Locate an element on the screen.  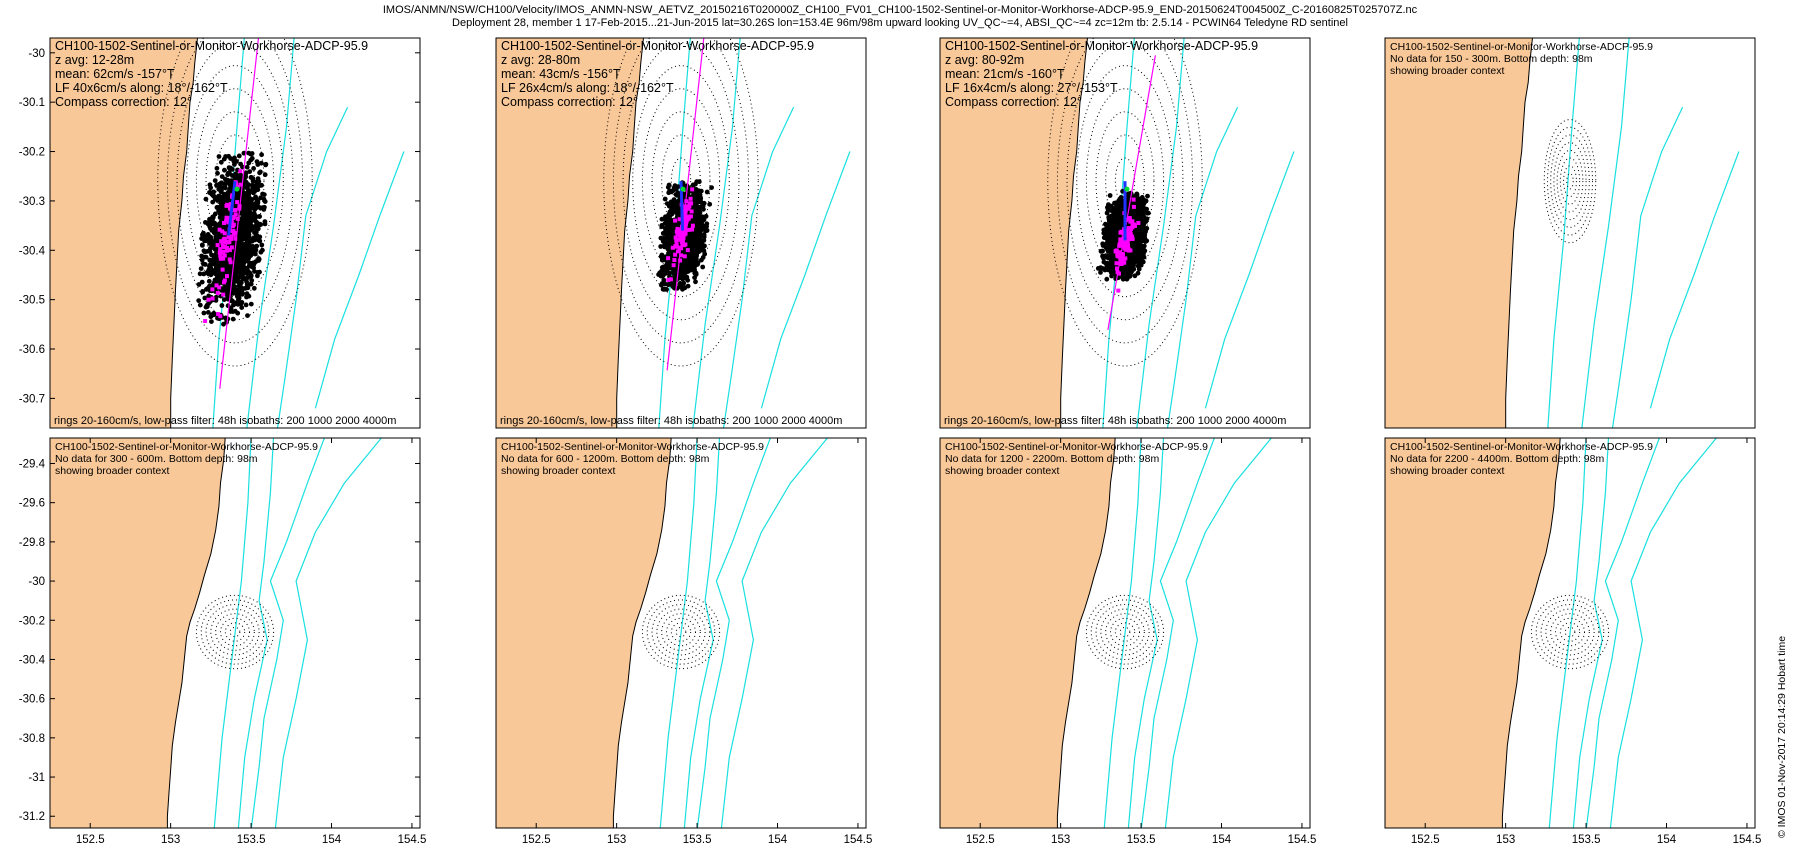
panel-annotation-3: LF 40x6cm/s along: 18°/-162°T is located at coordinates (141, 88).